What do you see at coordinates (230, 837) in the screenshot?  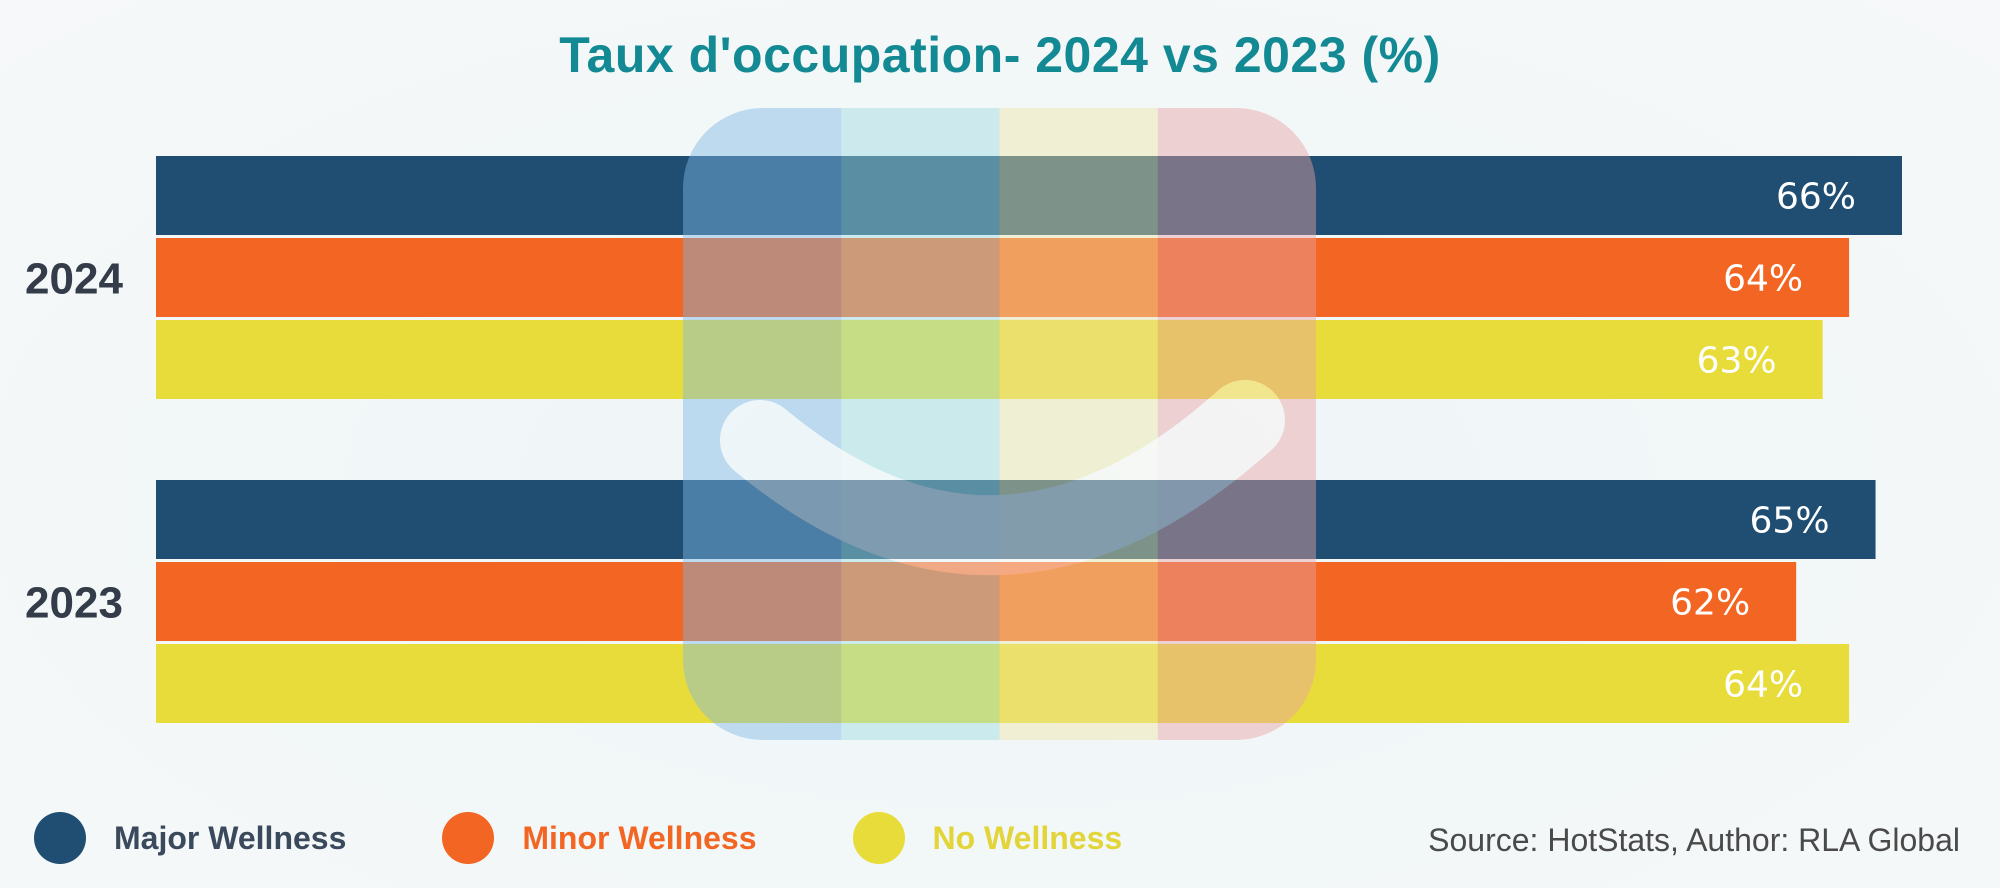 I see `legend-label-major: Major Wellness` at bounding box center [230, 837].